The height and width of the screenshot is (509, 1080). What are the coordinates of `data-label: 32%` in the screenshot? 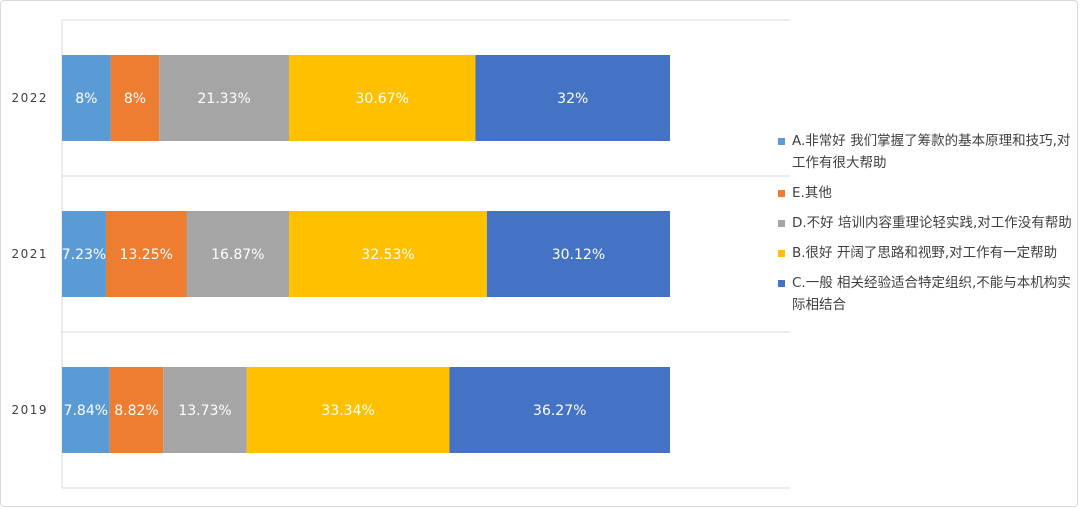 It's located at (572, 99).